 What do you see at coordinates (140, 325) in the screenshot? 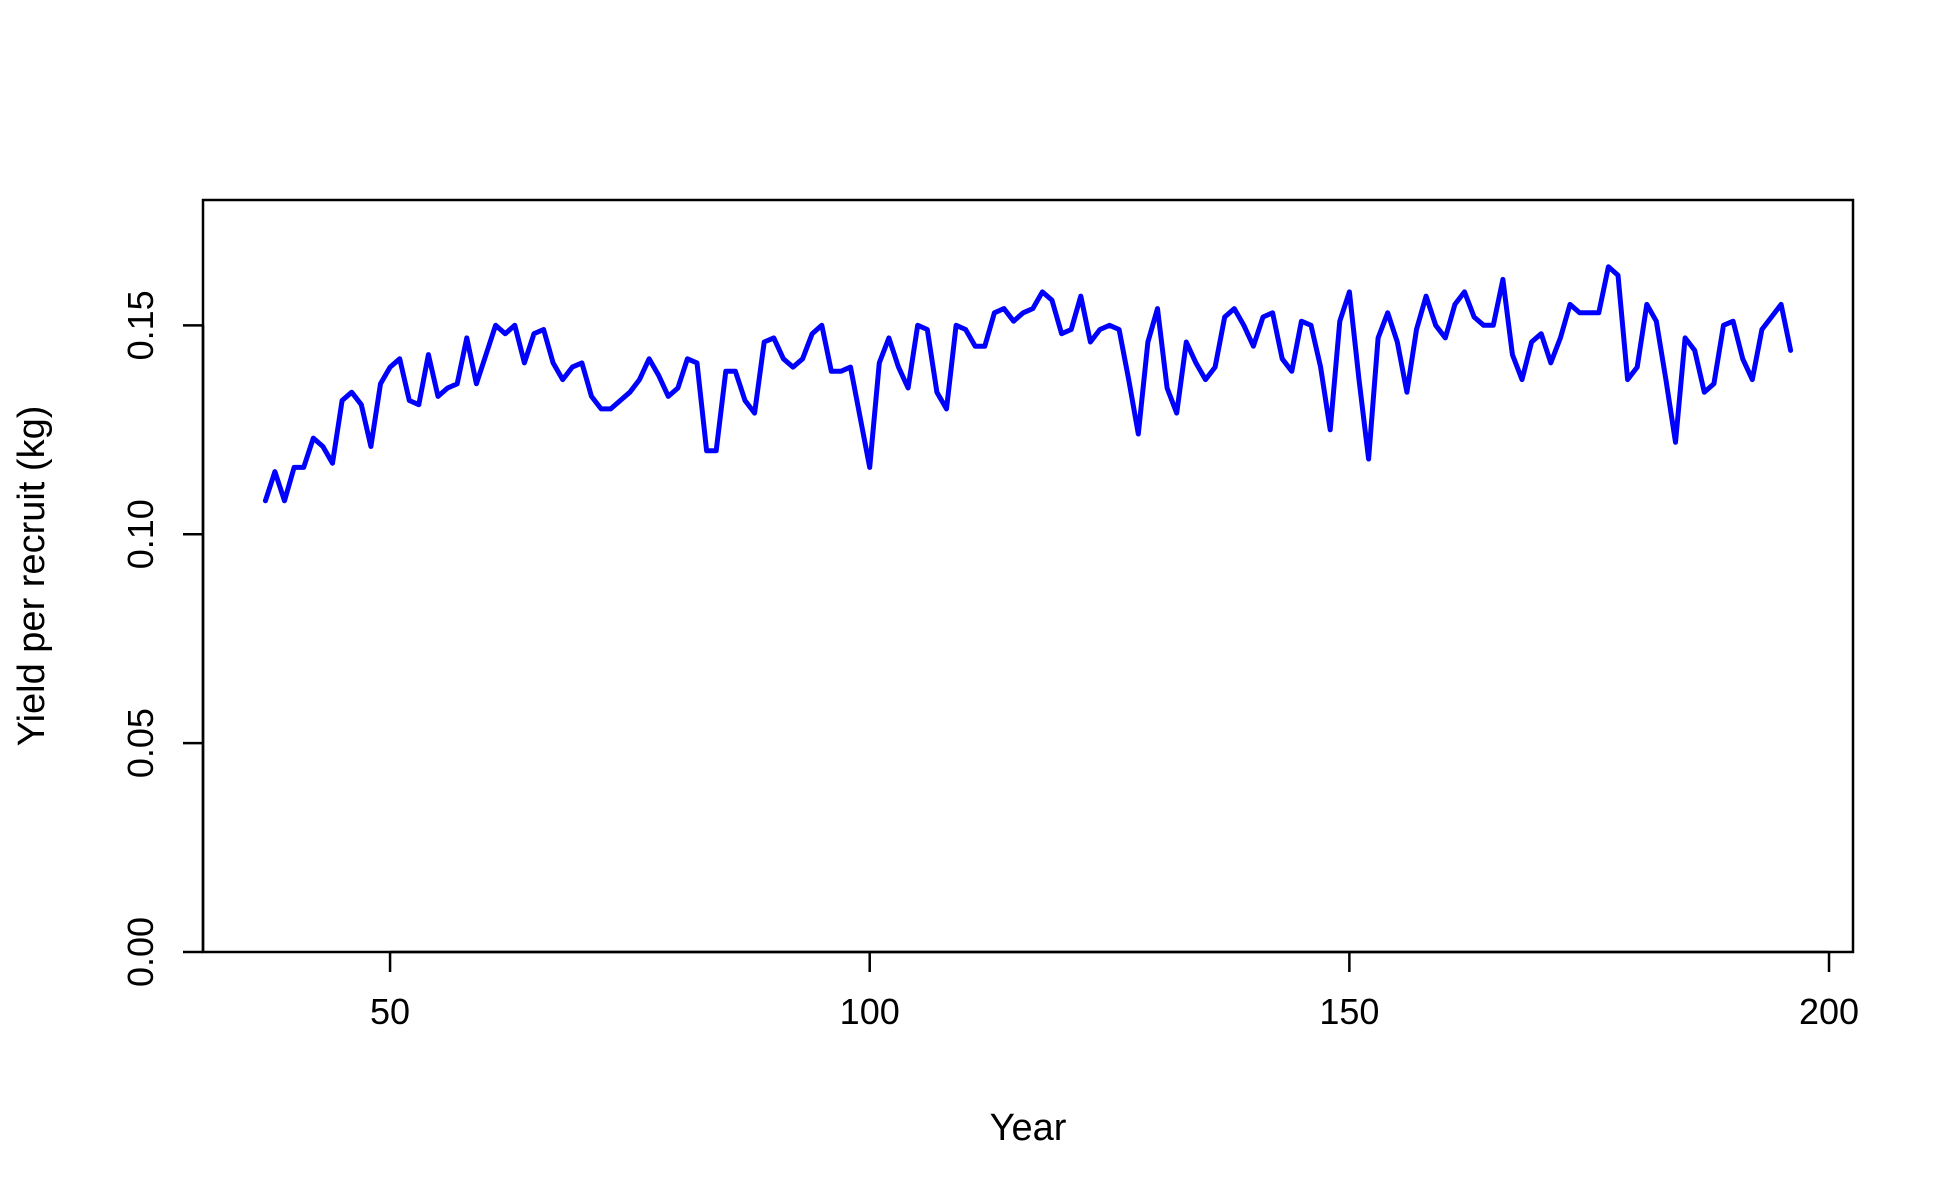
I see `y-tick-label: 0.15` at bounding box center [140, 325].